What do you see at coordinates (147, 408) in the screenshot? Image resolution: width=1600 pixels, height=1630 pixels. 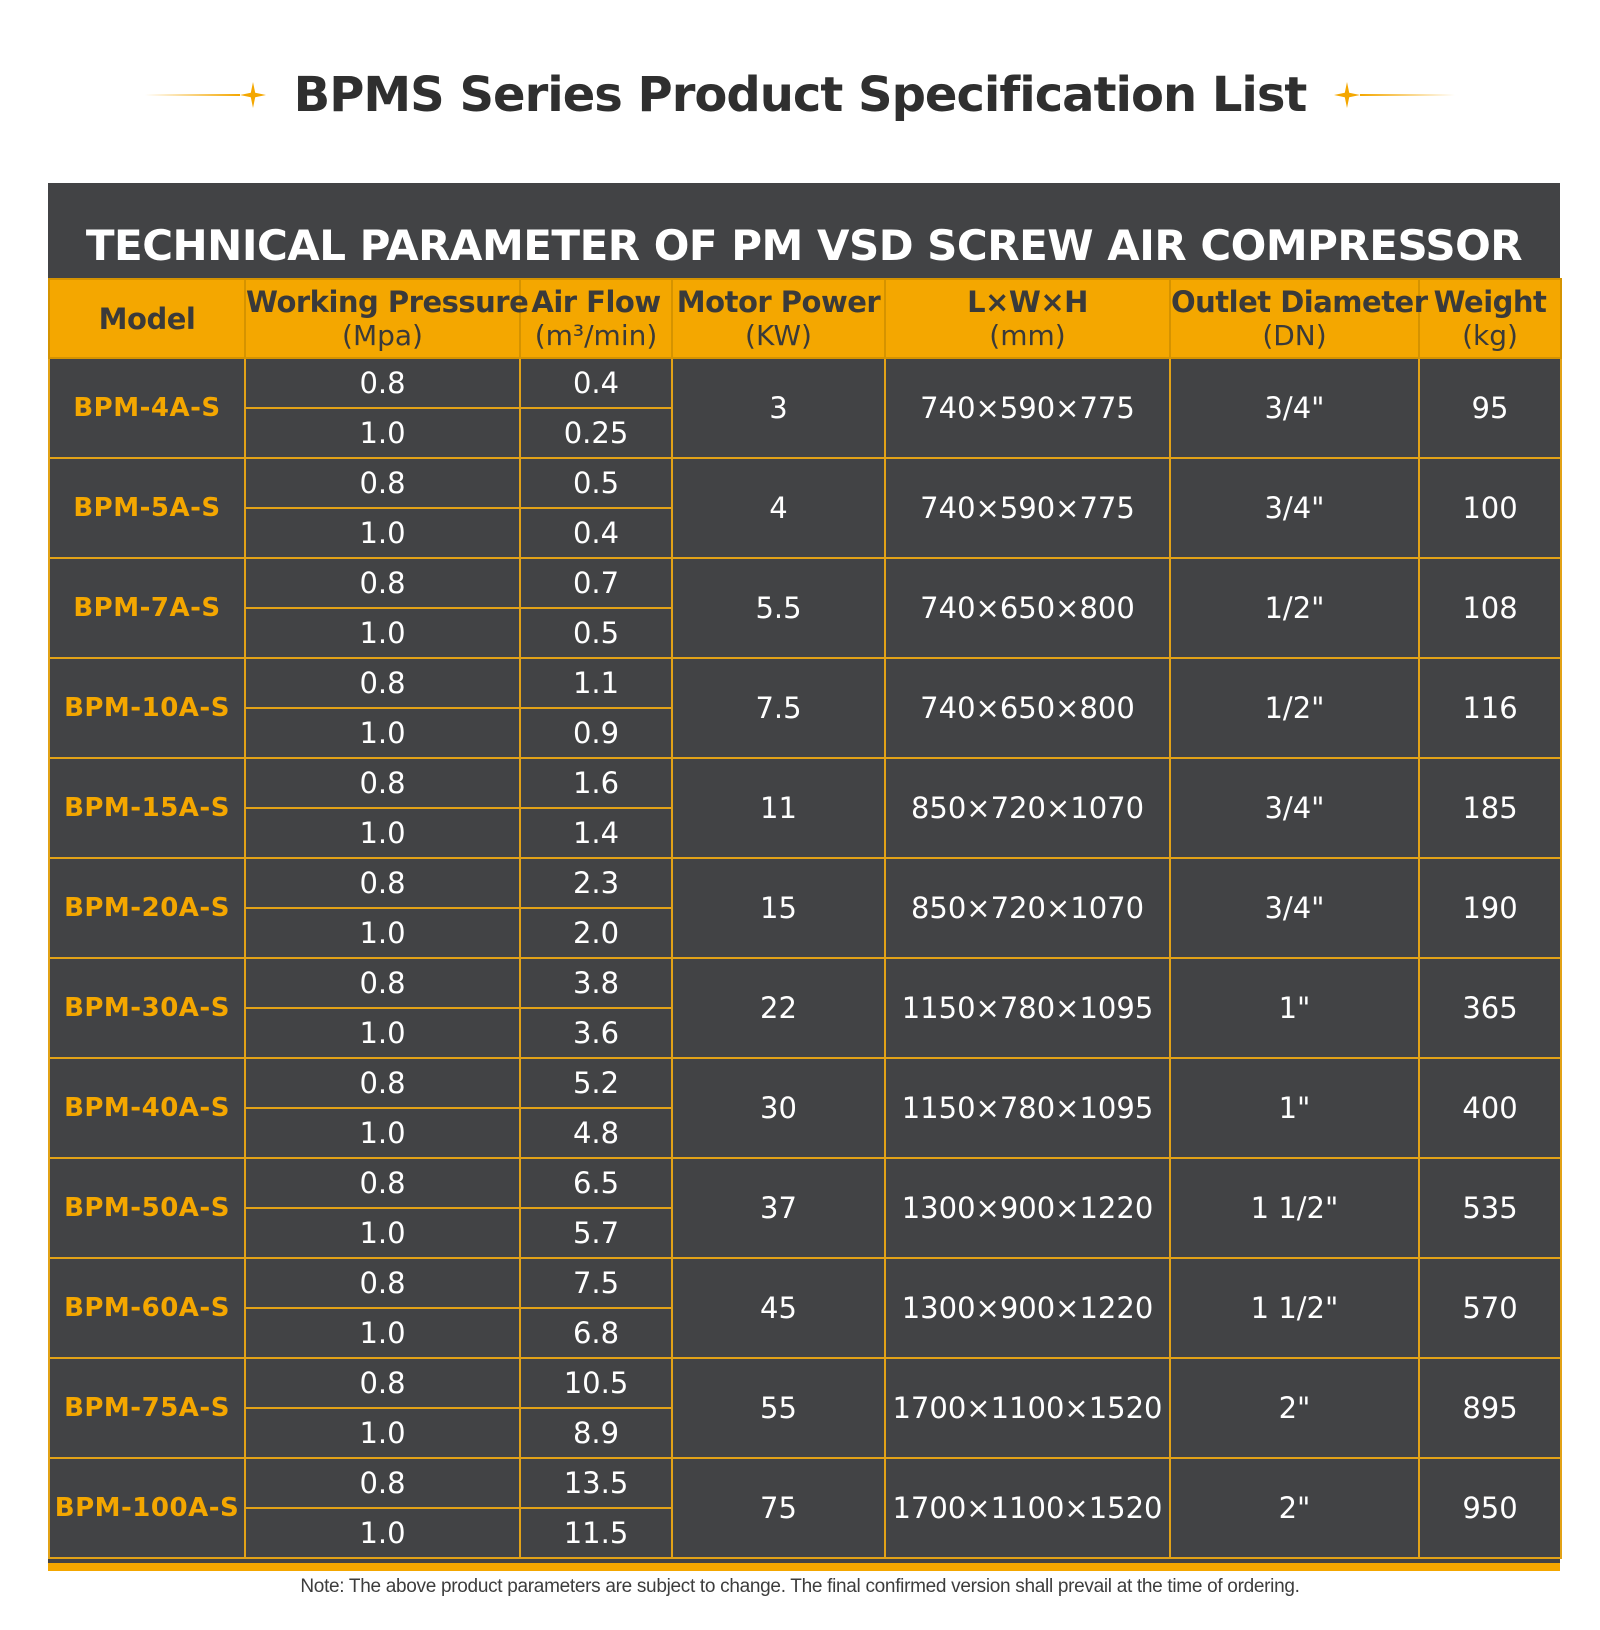 I see `model-cell: BPM-4A-S` at bounding box center [147, 408].